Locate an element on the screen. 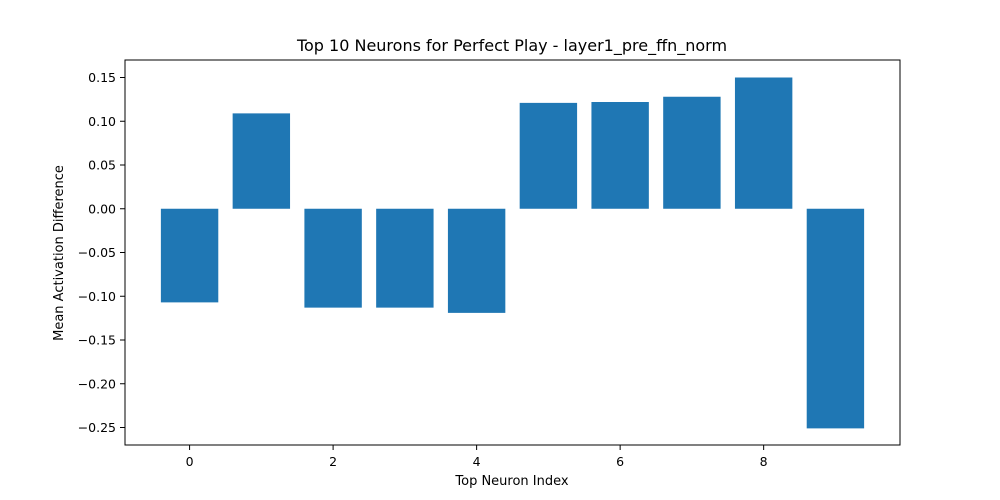 This screenshot has height=500, width=1000. y-tick-label: −0.20 is located at coordinates (97, 383).